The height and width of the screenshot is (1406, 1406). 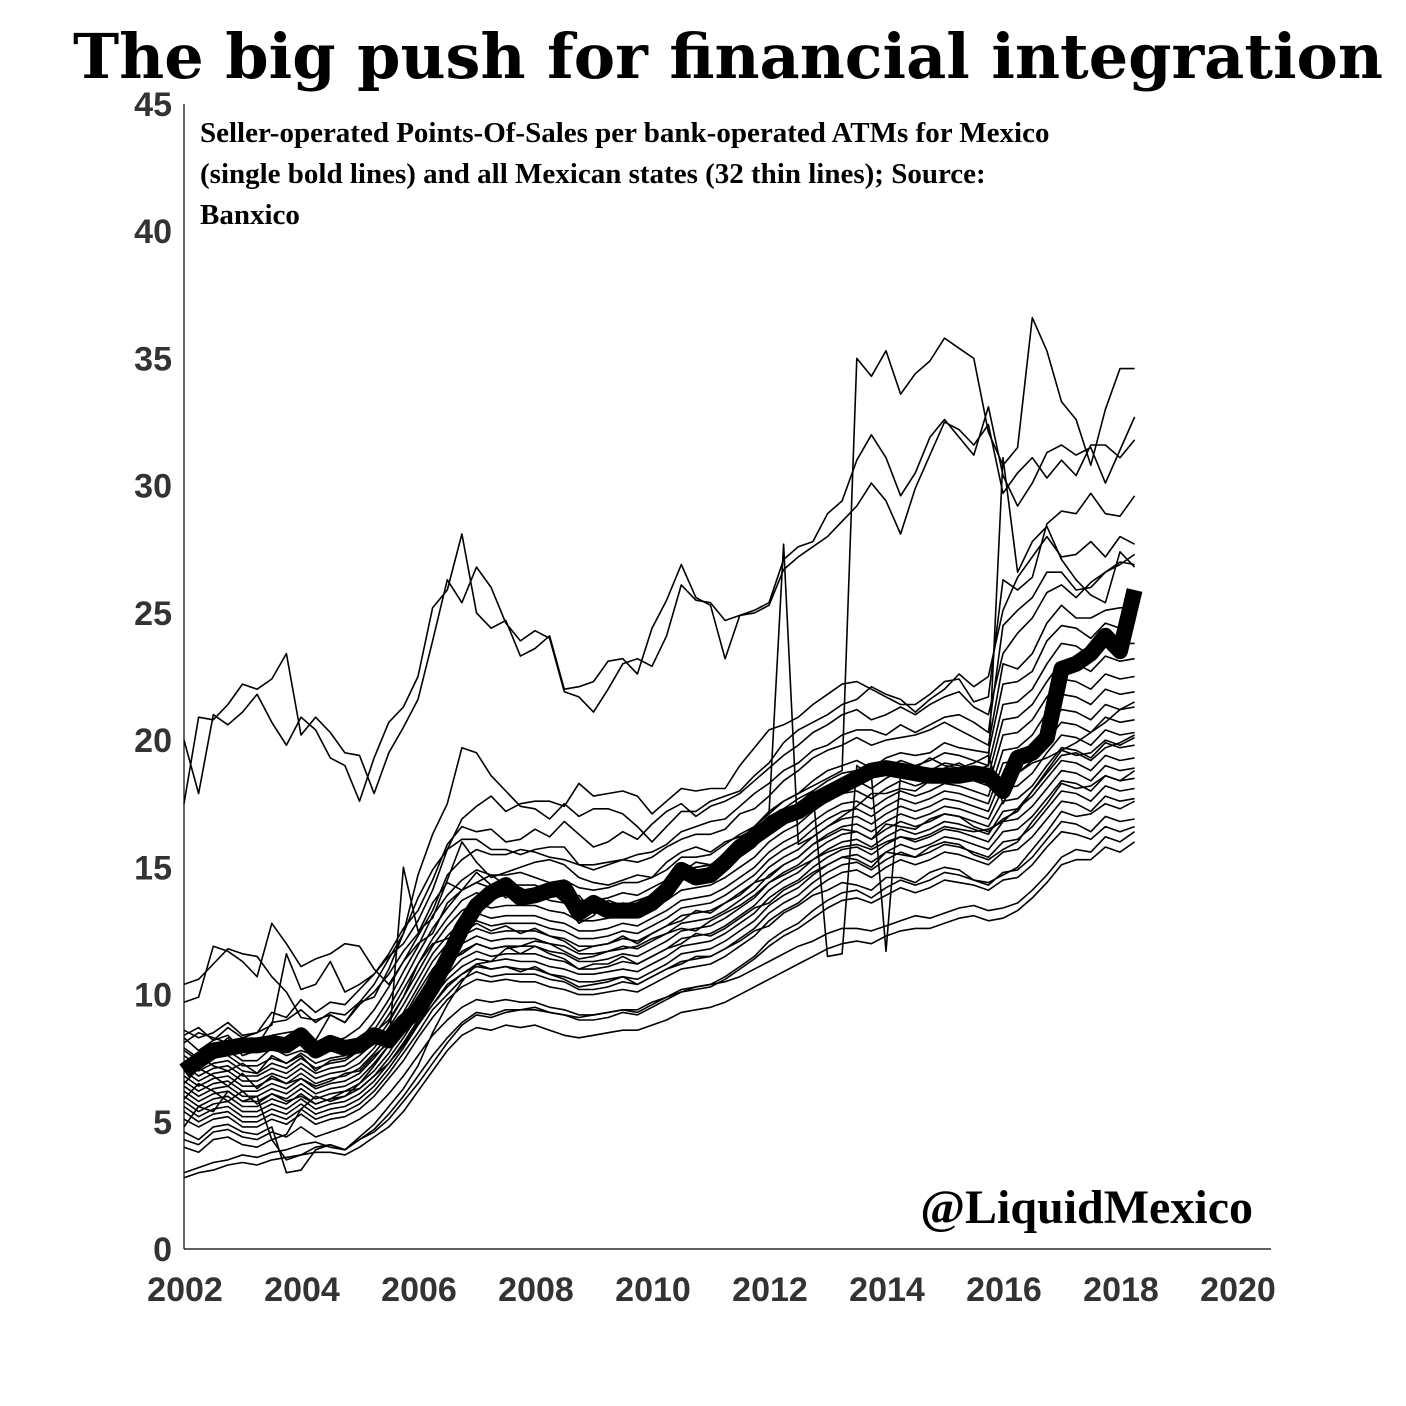 What do you see at coordinates (185, 1290) in the screenshot?
I see `x-tick-label: 2002` at bounding box center [185, 1290].